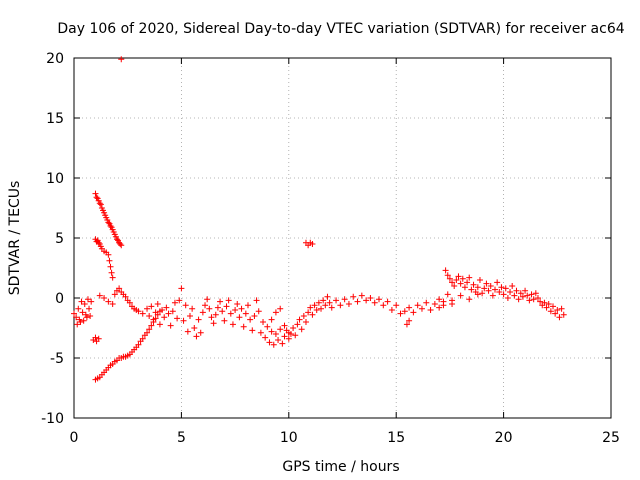 The image size is (640, 480). I want to click on x-tick-label: 20, so click(504, 438).